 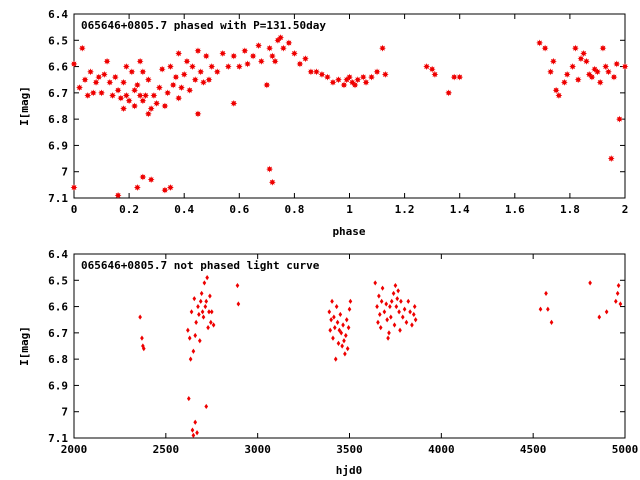 What do you see at coordinates (58, 198) in the screenshot?
I see `y-tick-label: 7.1` at bounding box center [58, 198].